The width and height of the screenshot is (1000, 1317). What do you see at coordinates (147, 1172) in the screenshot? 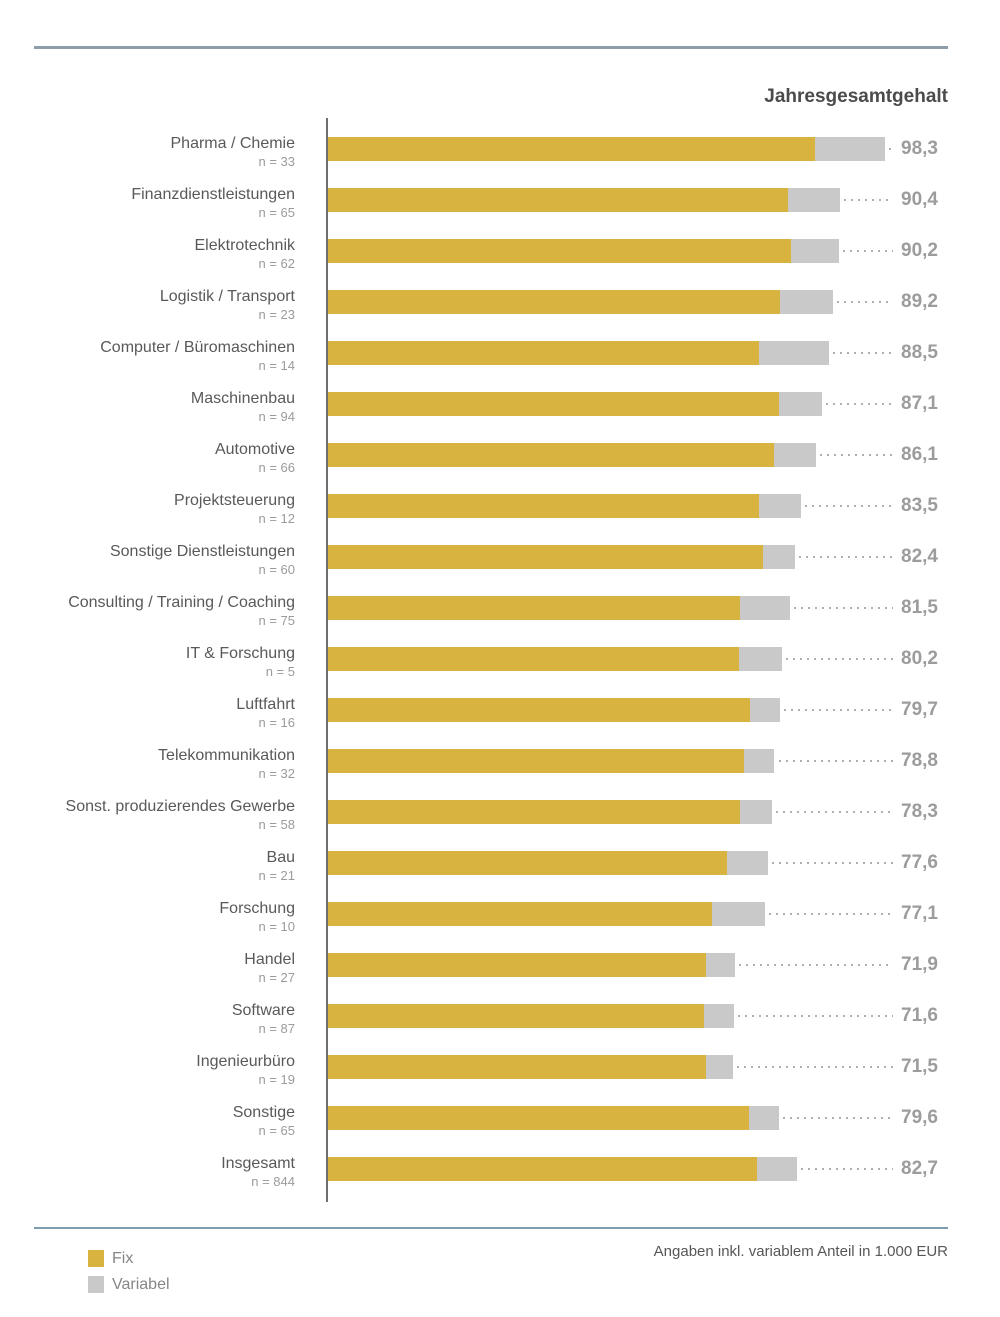
I see `category-label-block: Insgesamt n = 844` at bounding box center [147, 1172].